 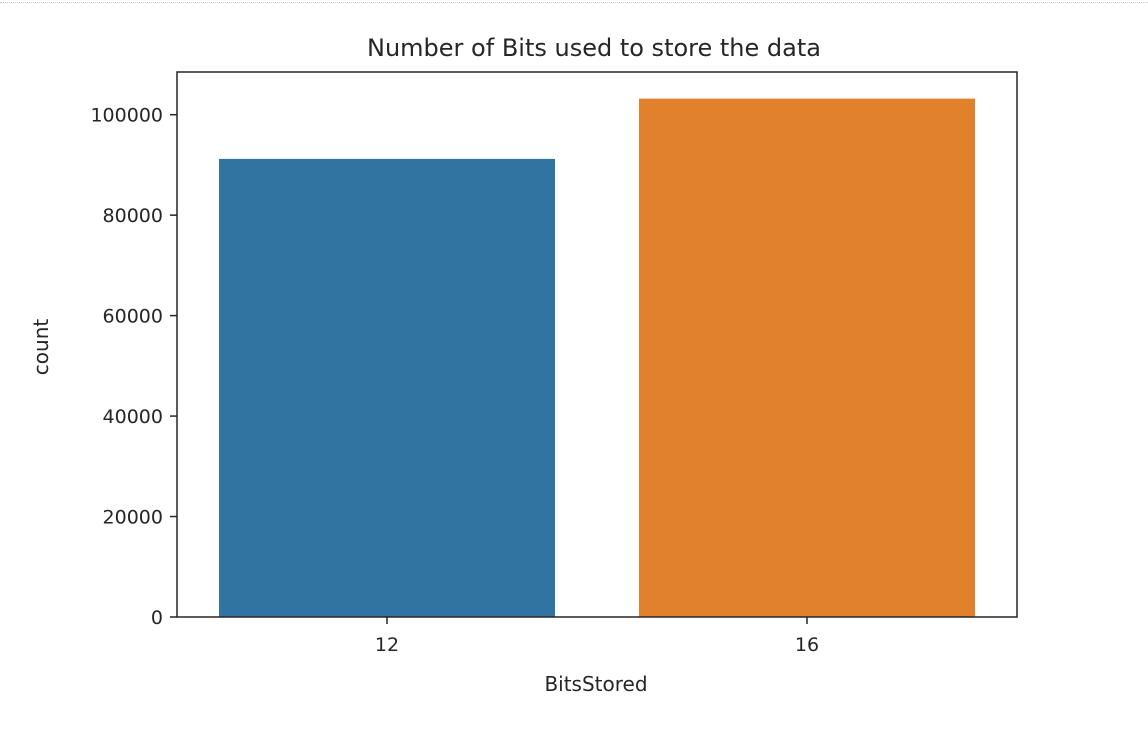 What do you see at coordinates (133, 216) in the screenshot?
I see `y-tick-label-80000: 80000` at bounding box center [133, 216].